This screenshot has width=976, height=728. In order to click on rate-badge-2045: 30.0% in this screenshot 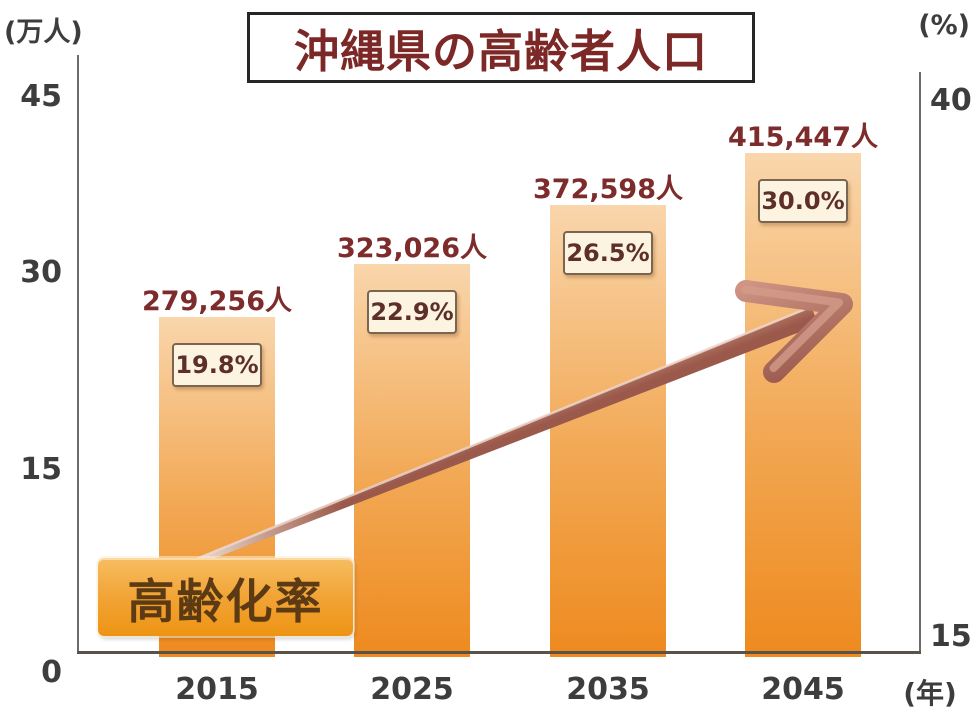, I will do `click(803, 201)`.